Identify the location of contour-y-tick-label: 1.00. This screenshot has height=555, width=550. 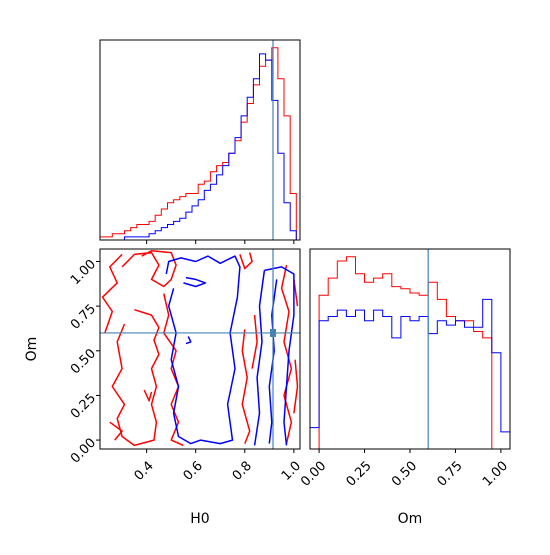
(83, 272).